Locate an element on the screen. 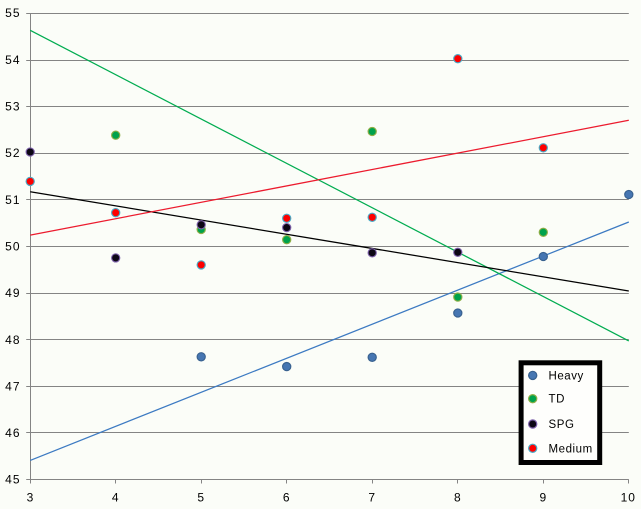 This screenshot has width=641, height=509. svg-text: TD is located at coordinates (557, 400).